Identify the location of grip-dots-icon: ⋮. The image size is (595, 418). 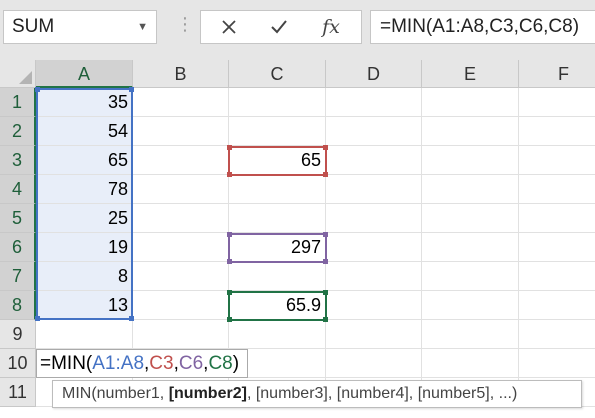
(185, 24).